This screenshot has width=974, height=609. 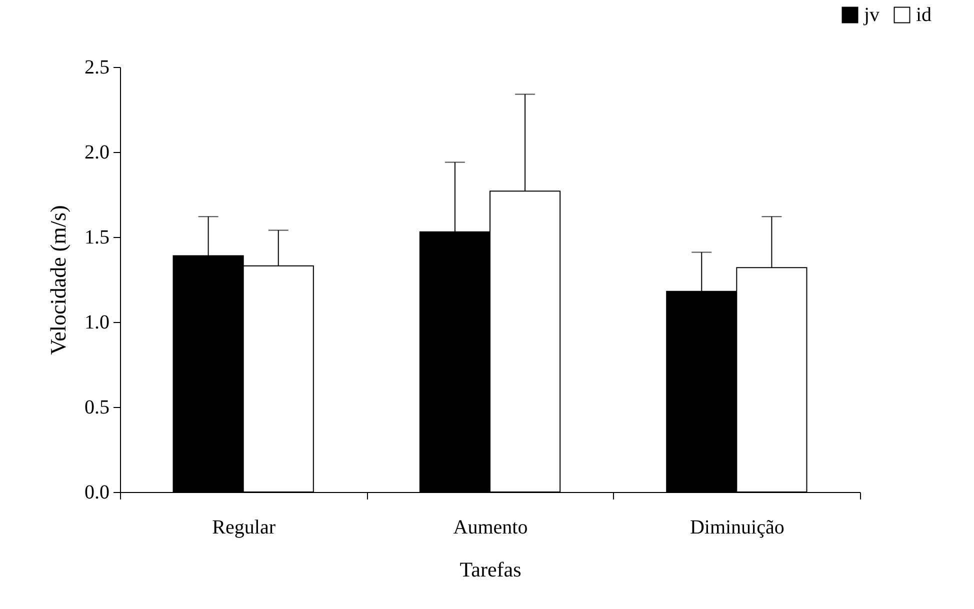 What do you see at coordinates (491, 570) in the screenshot?
I see `x-axis-title: Tarefas` at bounding box center [491, 570].